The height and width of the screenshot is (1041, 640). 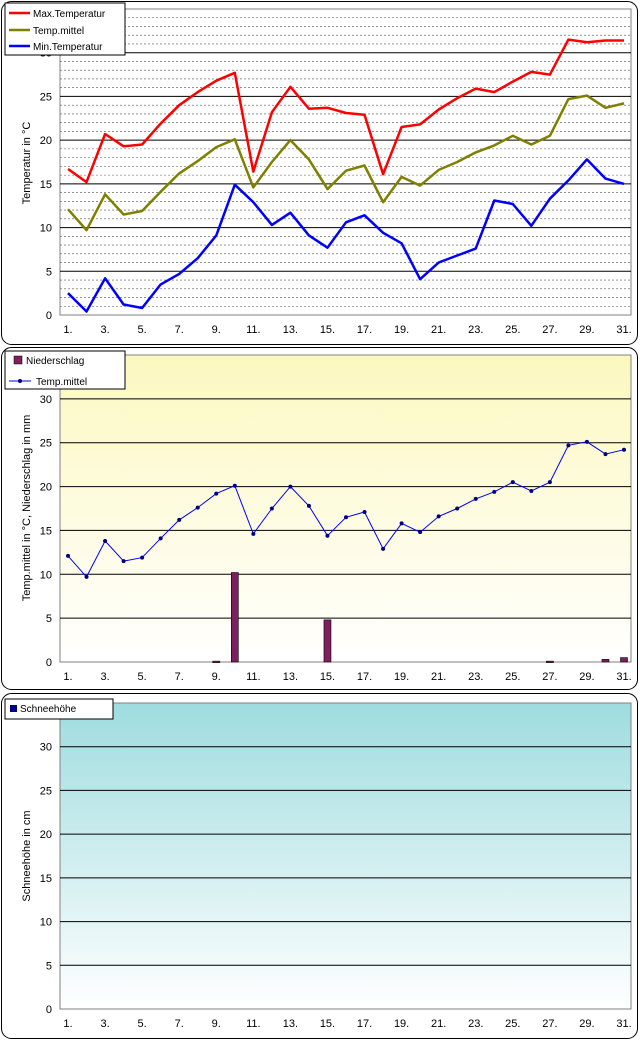 What do you see at coordinates (549, 1024) in the screenshot?
I see `x-tick-label: 27.` at bounding box center [549, 1024].